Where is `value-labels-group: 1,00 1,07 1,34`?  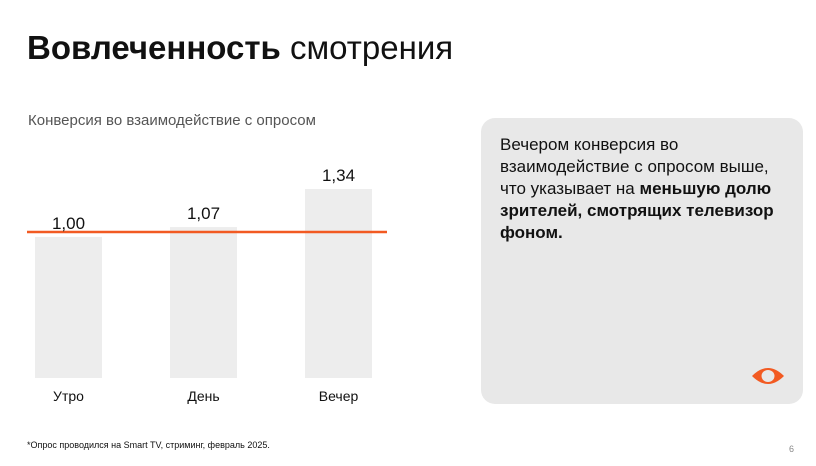 value-labels-group: 1,00 1,07 1,34 is located at coordinates (203, 199).